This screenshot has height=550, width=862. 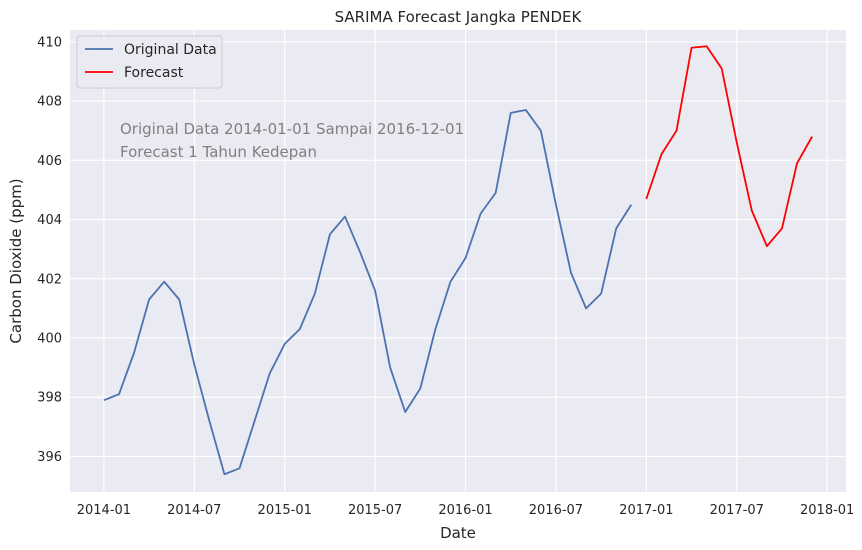 I want to click on y-tick-label: 400, so click(x=49, y=339).